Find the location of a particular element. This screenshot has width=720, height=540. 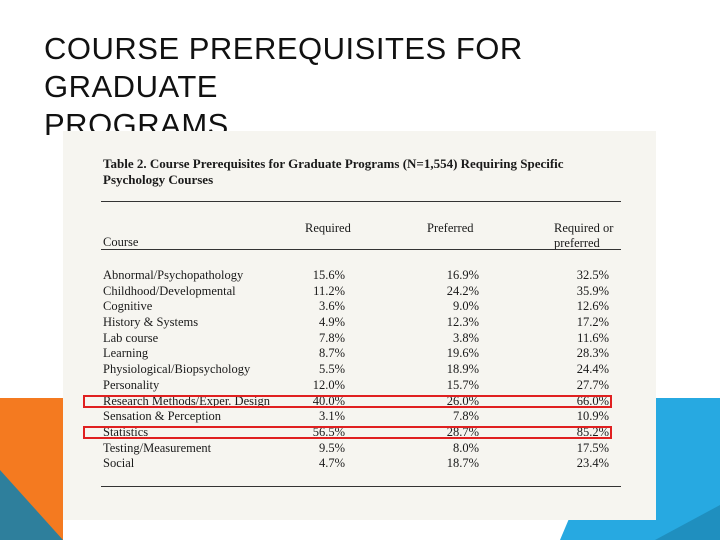

table-bottom-rule is located at coordinates (361, 486).